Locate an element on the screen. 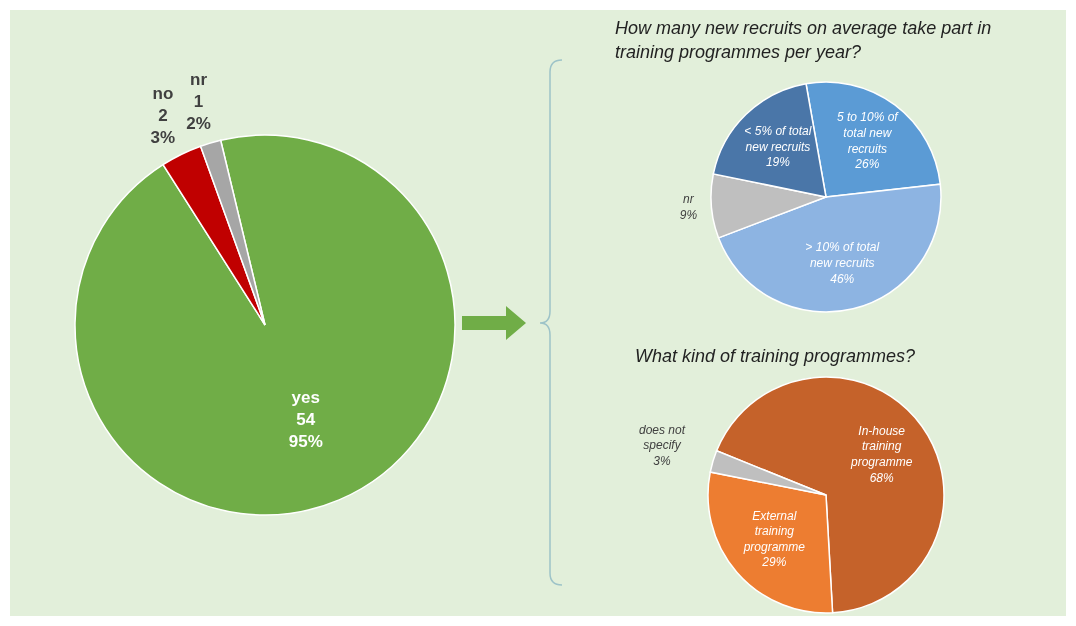 Image resolution: width=1076 pixels, height=626 pixels. data-label: 9% is located at coordinates (688, 215).